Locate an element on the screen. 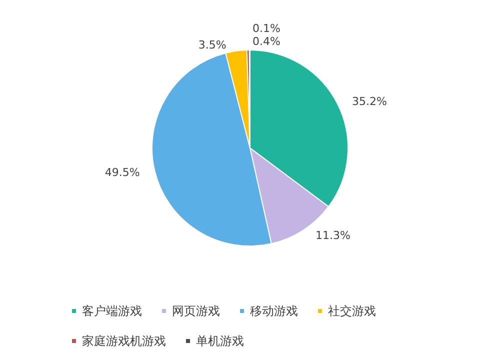  data-label: 3.5% is located at coordinates (212, 45).